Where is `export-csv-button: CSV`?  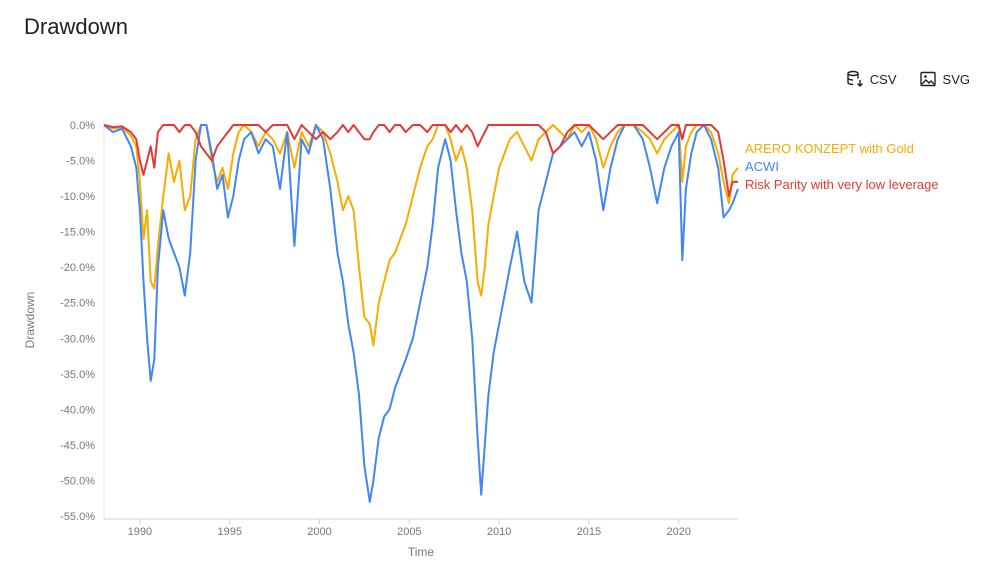
export-csv-button: CSV is located at coordinates (871, 79).